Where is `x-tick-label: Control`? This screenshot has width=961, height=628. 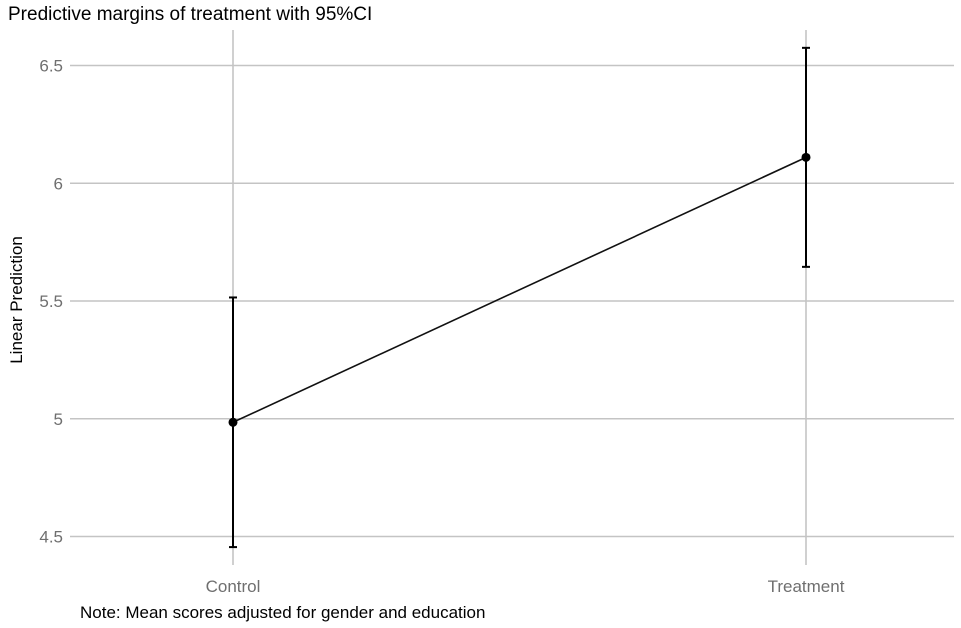 x-tick-label: Control is located at coordinates (233, 586).